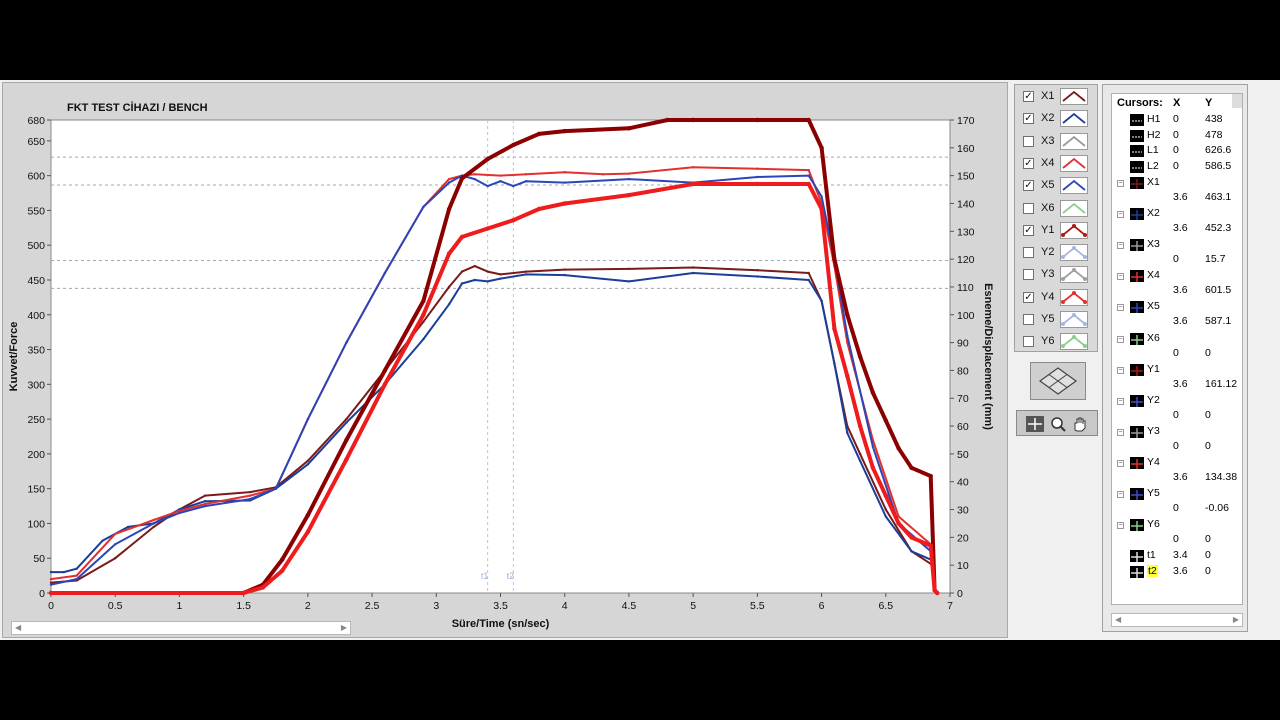  Describe the element at coordinates (1057, 186) in the screenshot. I see `legend-item-x5: ✓ X5` at that location.